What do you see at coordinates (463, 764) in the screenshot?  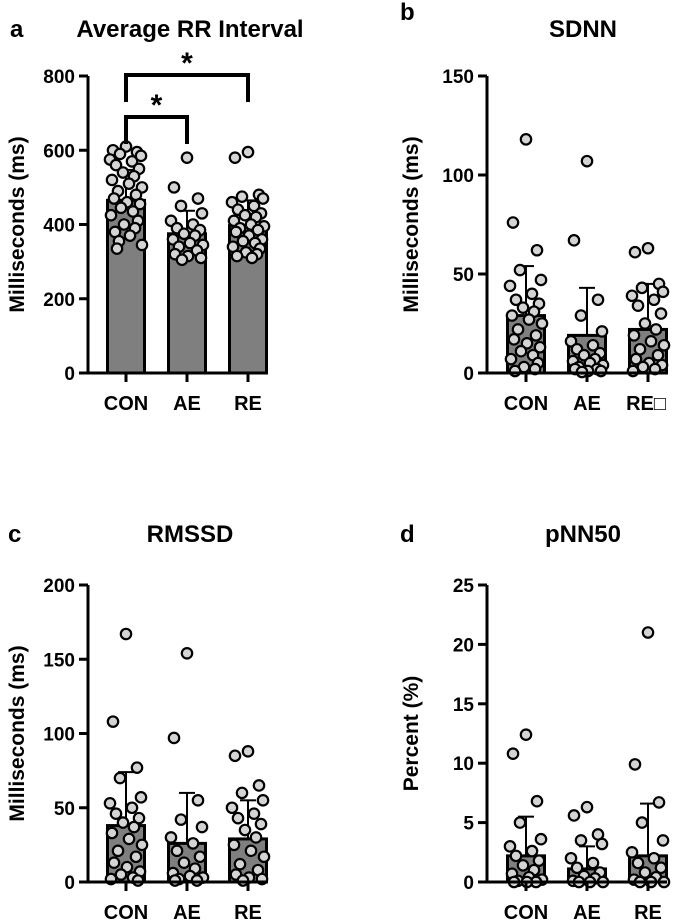 I see `y-tick-label: 10` at bounding box center [463, 764].